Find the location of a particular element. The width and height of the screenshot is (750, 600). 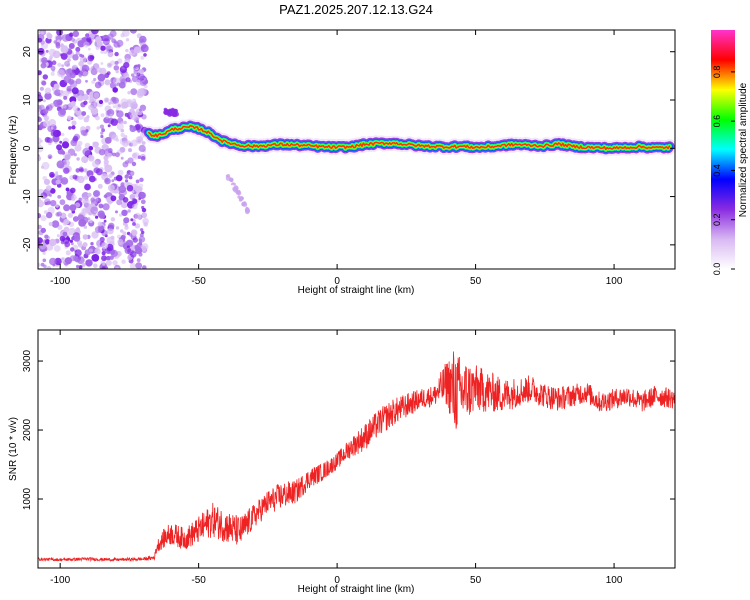

x-tick-label: 100 is located at coordinates (614, 580).